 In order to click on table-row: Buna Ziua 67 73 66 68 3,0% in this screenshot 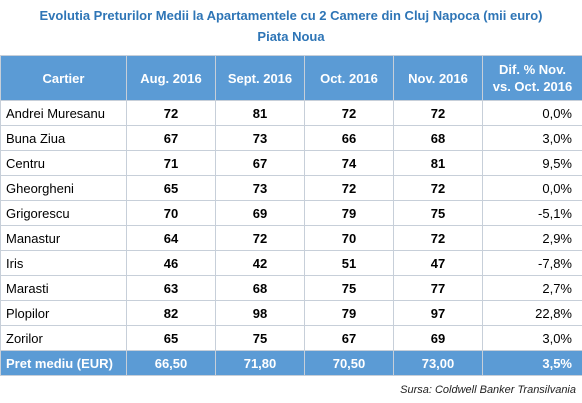, I will do `click(291, 138)`.